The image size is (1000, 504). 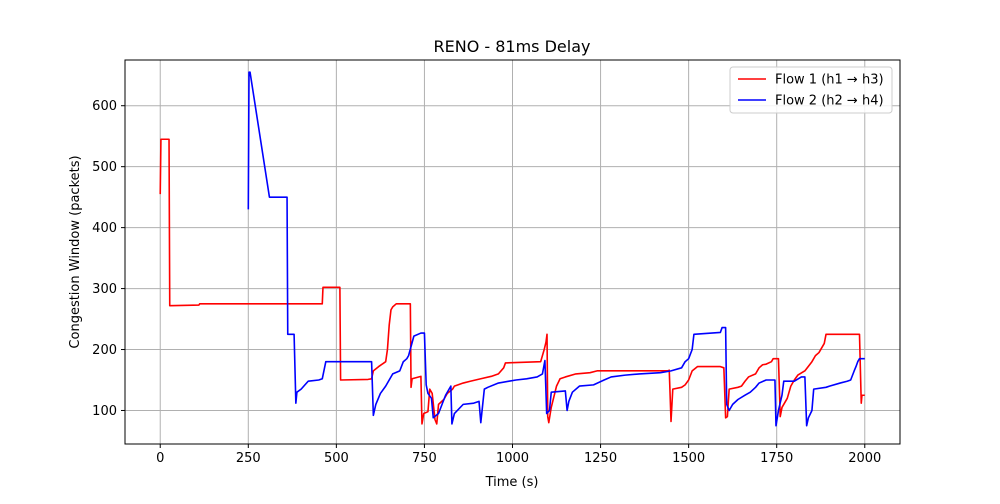 I want to click on legend-label-flow-2: Flow 2 (h2 → h4), so click(x=829, y=101).